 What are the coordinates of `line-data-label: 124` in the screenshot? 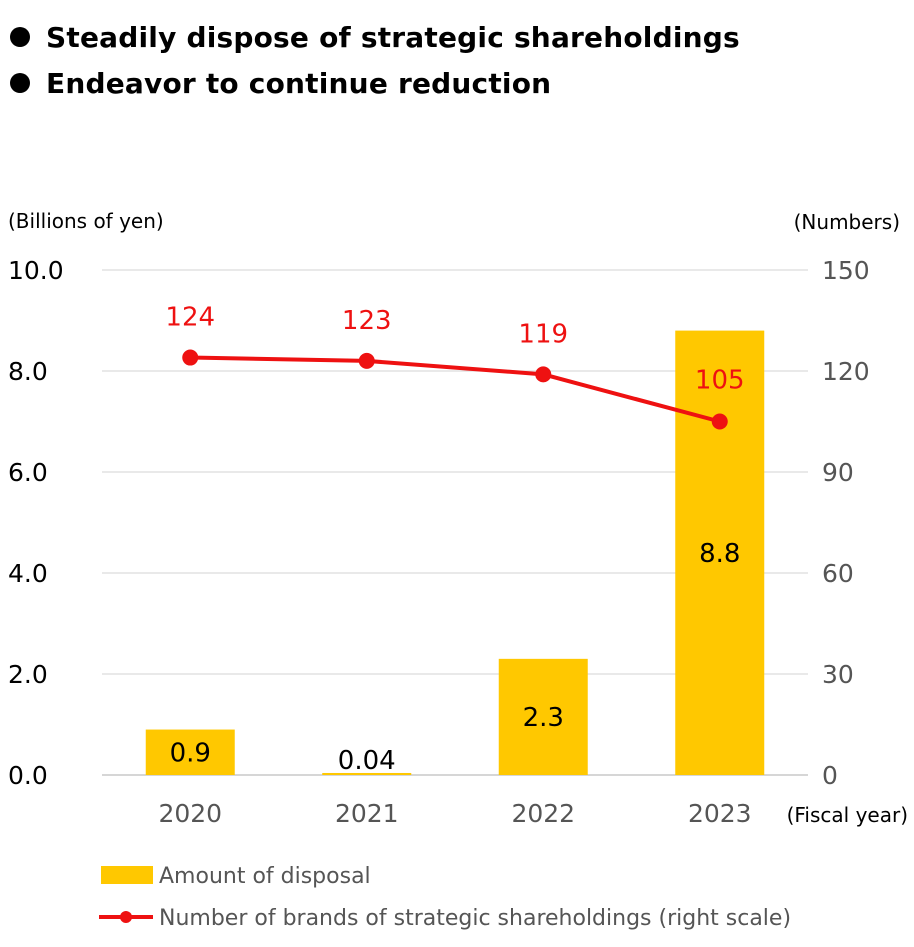 It's located at (190, 318).